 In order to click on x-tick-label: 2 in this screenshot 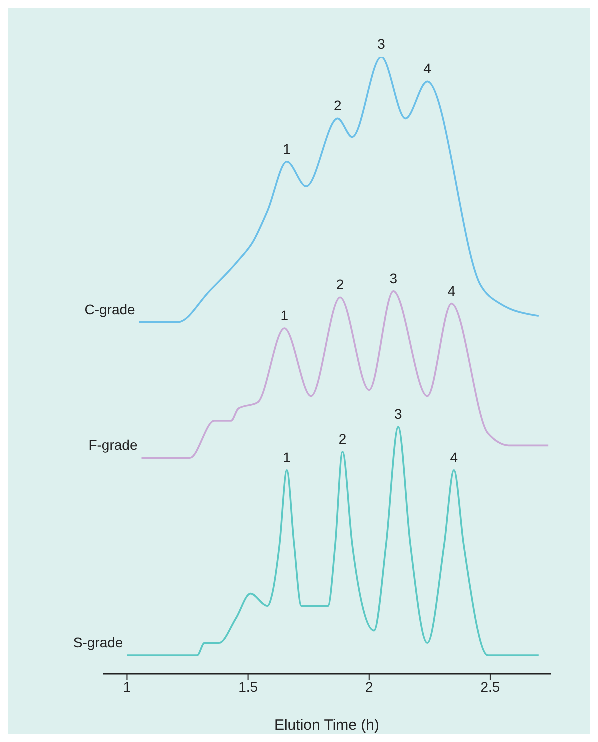, I will do `click(369, 686)`.